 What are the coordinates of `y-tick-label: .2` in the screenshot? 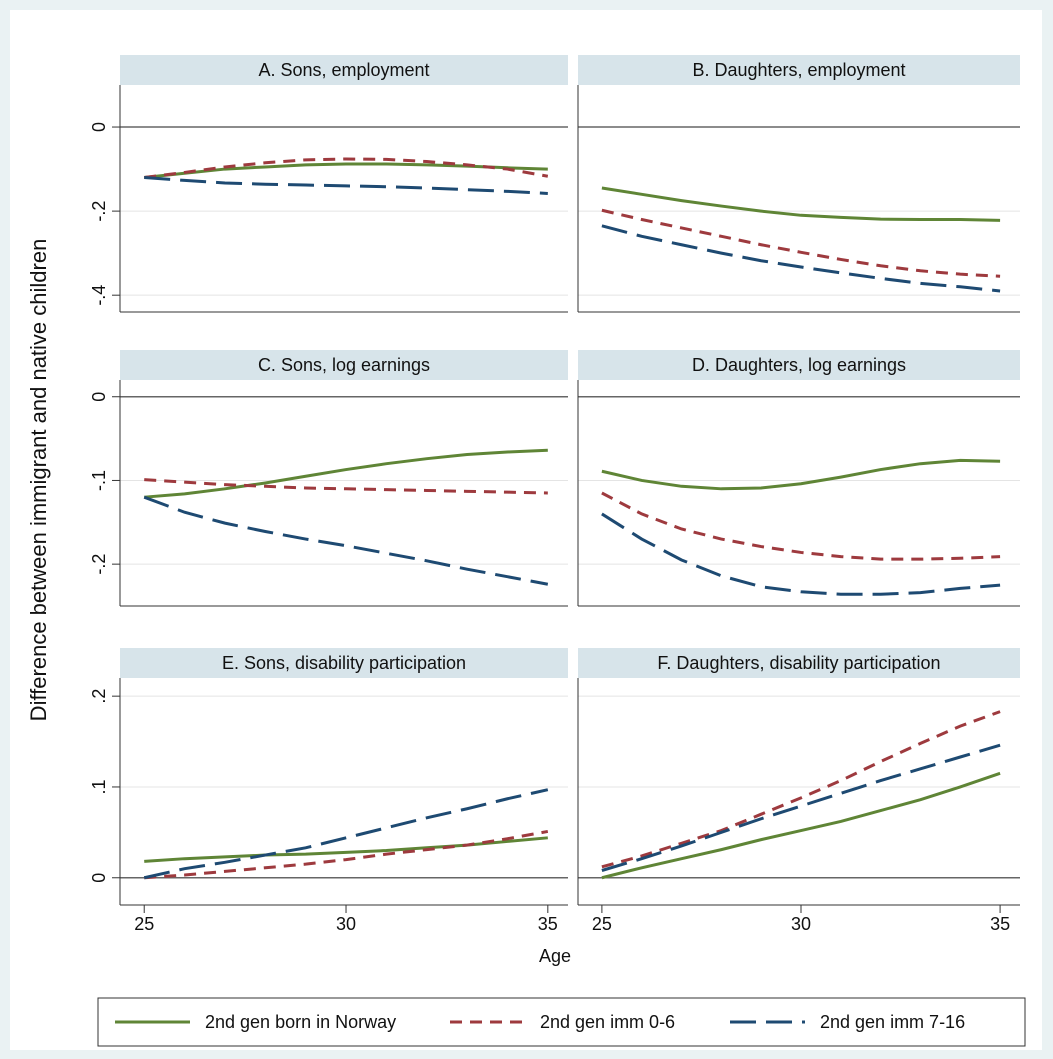 It's located at (99, 696).